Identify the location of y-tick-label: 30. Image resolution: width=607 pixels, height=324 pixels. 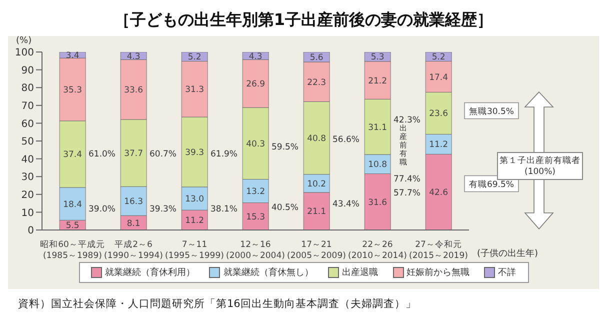
(27, 178).